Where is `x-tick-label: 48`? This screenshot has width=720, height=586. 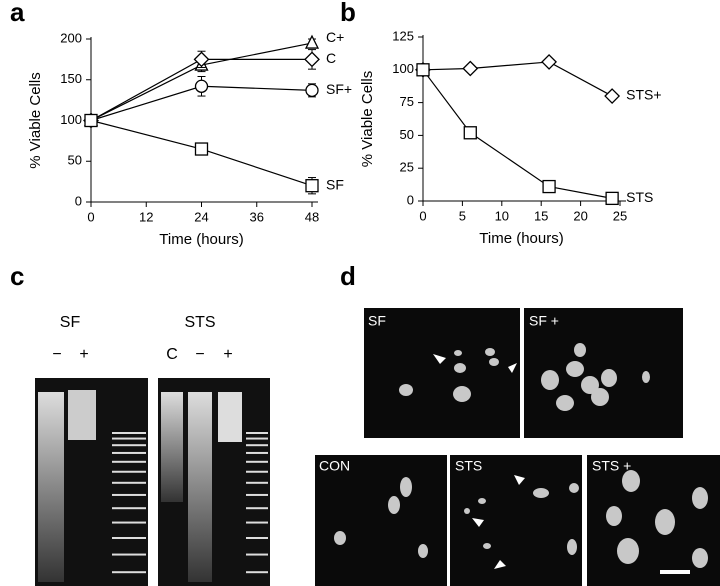
x-tick-label: 48 is located at coordinates (312, 216).